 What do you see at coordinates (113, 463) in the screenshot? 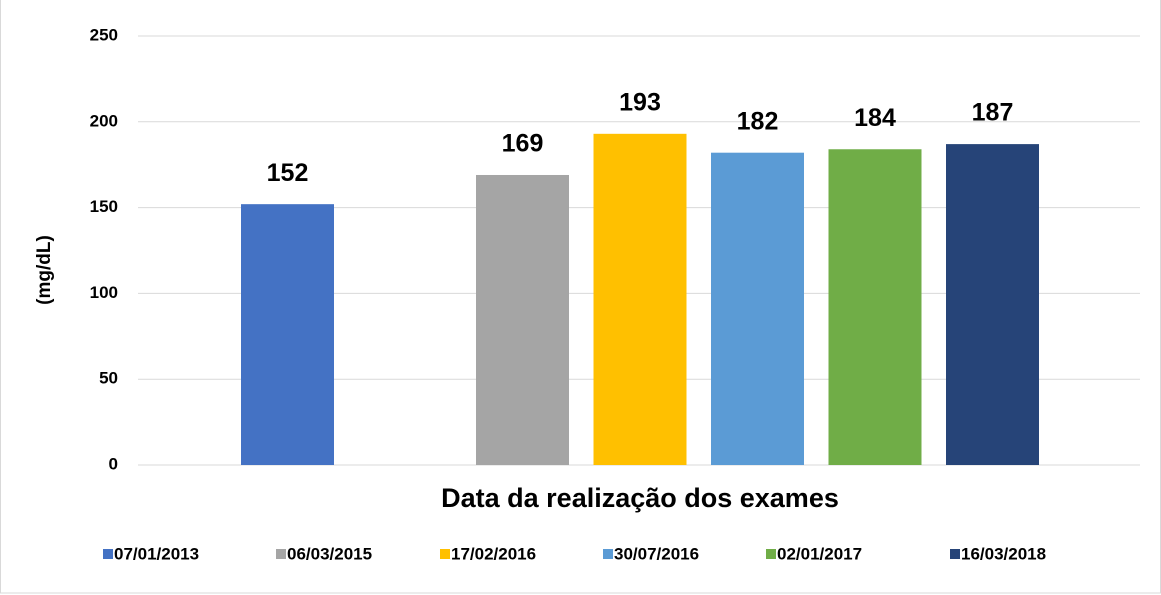
I see `y-tick-label: 0` at bounding box center [113, 463].